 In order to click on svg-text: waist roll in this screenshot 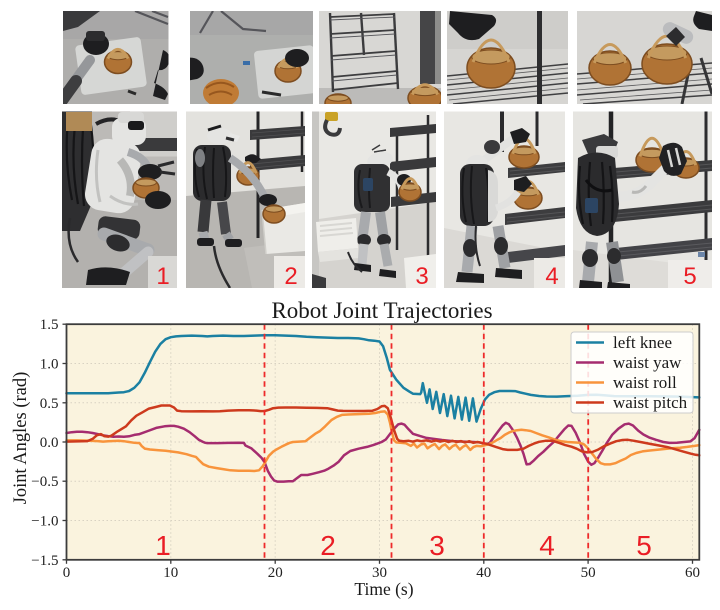, I will do `click(645, 382)`.